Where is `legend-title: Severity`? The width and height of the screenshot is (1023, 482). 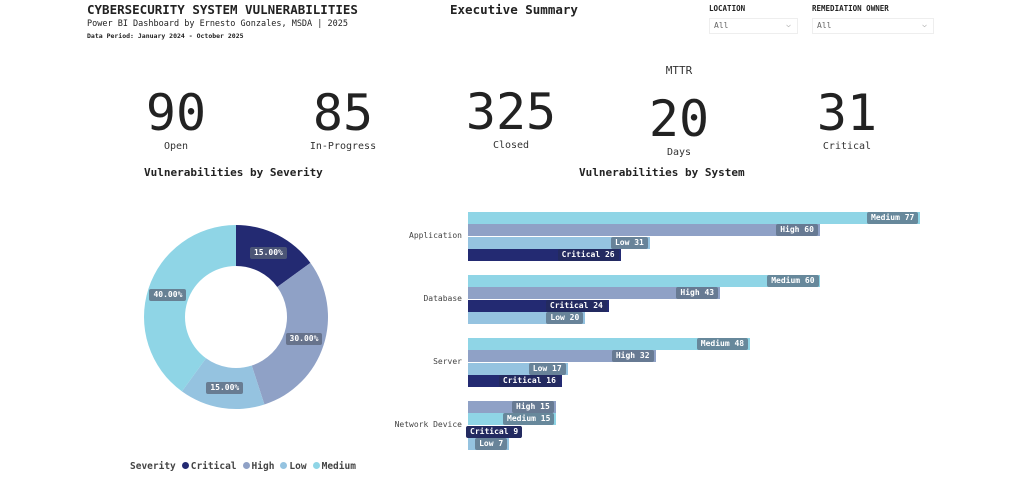 legend-title: Severity is located at coordinates (153, 466).